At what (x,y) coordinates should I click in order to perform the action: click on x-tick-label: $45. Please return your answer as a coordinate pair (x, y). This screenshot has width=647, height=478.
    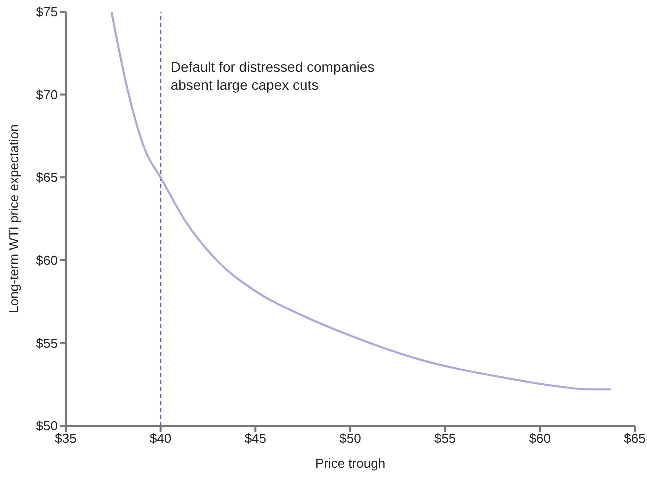
    Looking at the image, I should click on (255, 438).